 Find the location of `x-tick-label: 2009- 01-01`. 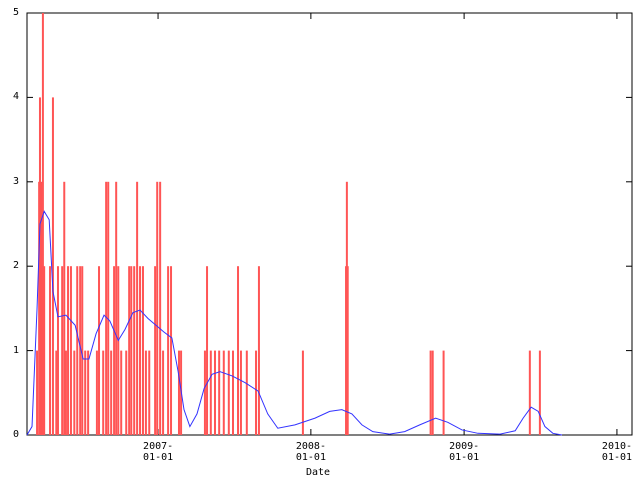

x-tick-label: 2009- 01-01 is located at coordinates (464, 452).